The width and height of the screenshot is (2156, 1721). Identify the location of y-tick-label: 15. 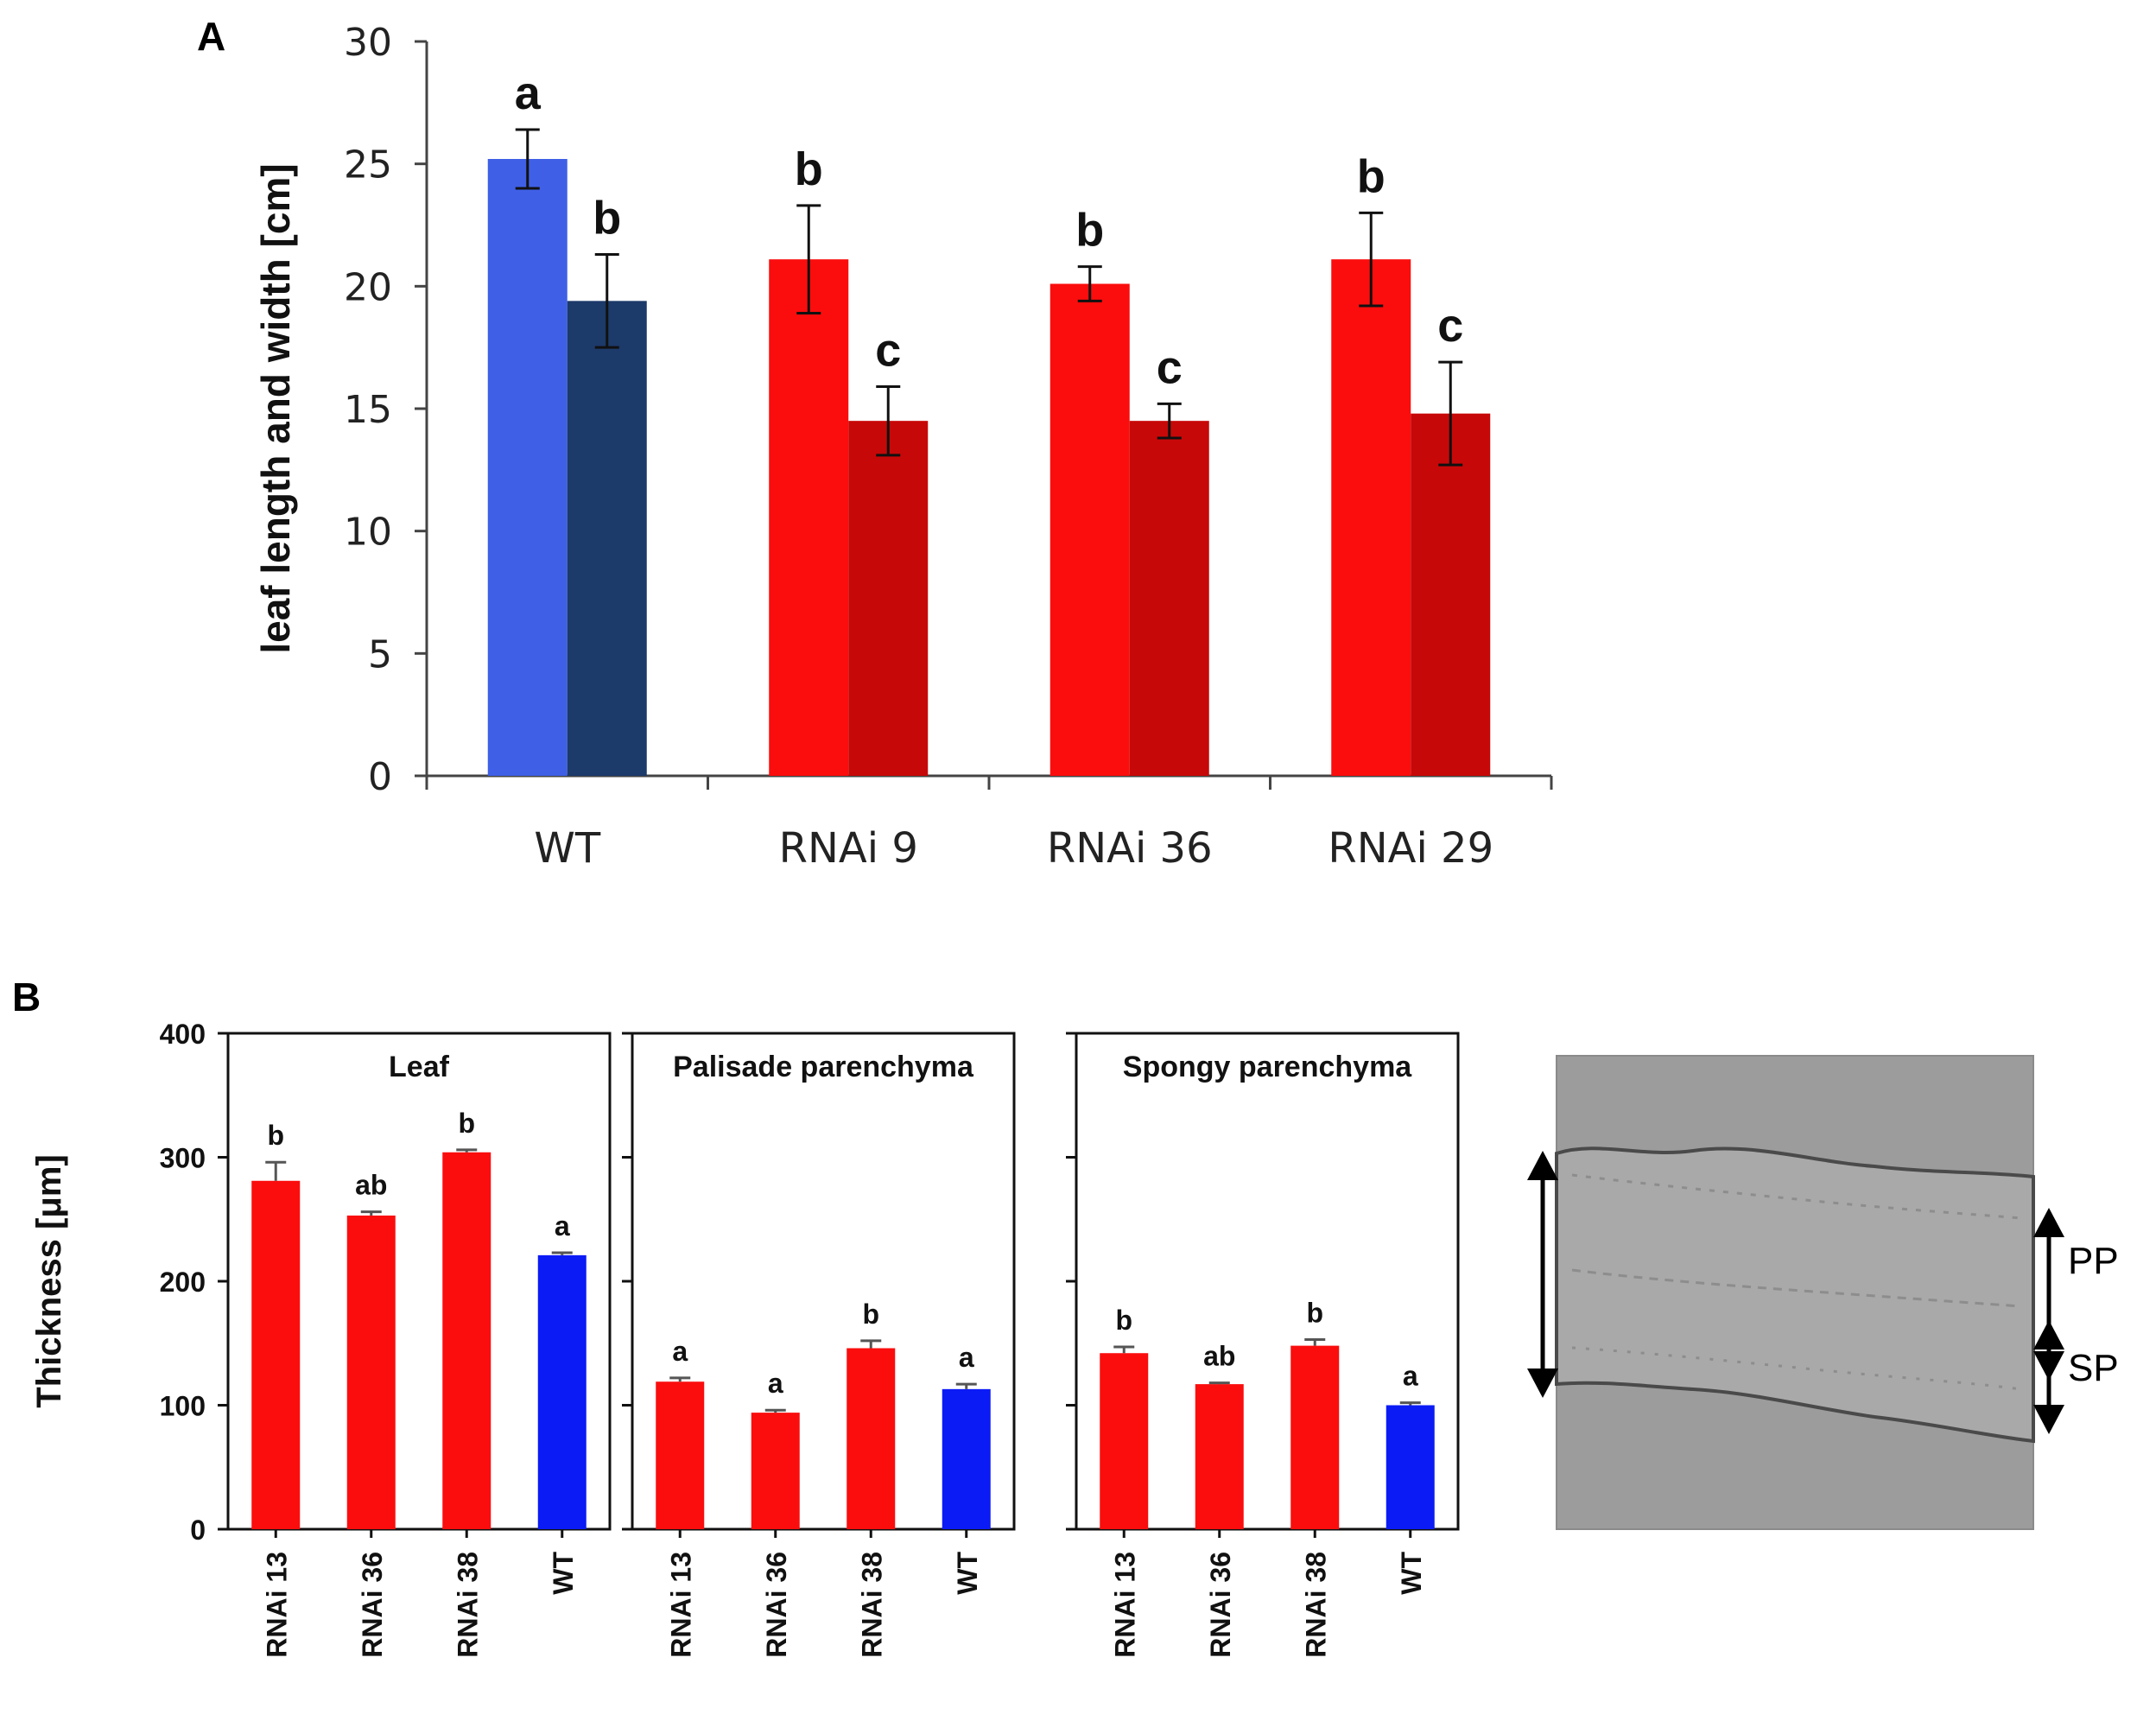
(368, 410).